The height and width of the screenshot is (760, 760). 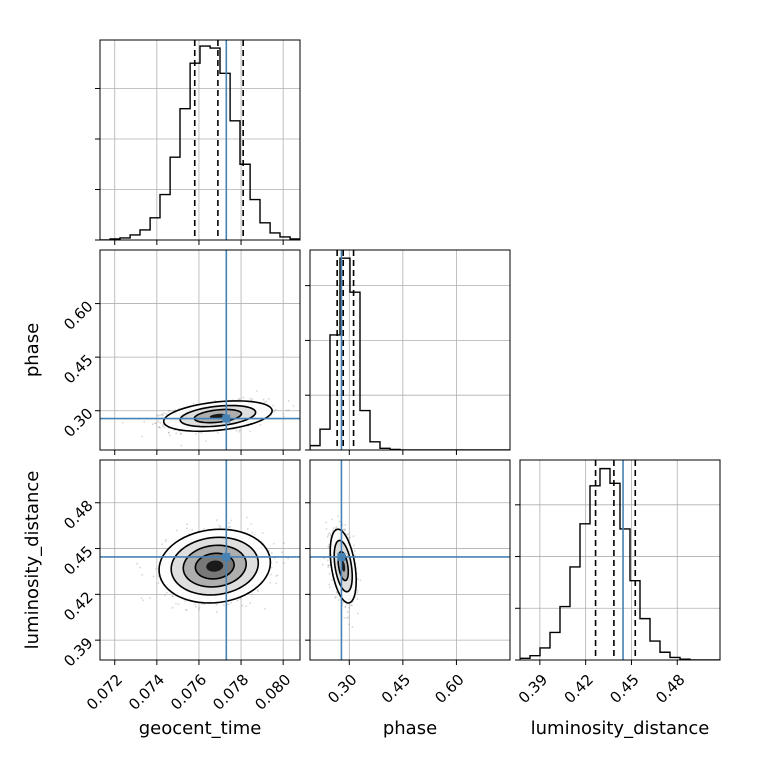 What do you see at coordinates (32, 350) in the screenshot?
I see `y-axis-label: phase` at bounding box center [32, 350].